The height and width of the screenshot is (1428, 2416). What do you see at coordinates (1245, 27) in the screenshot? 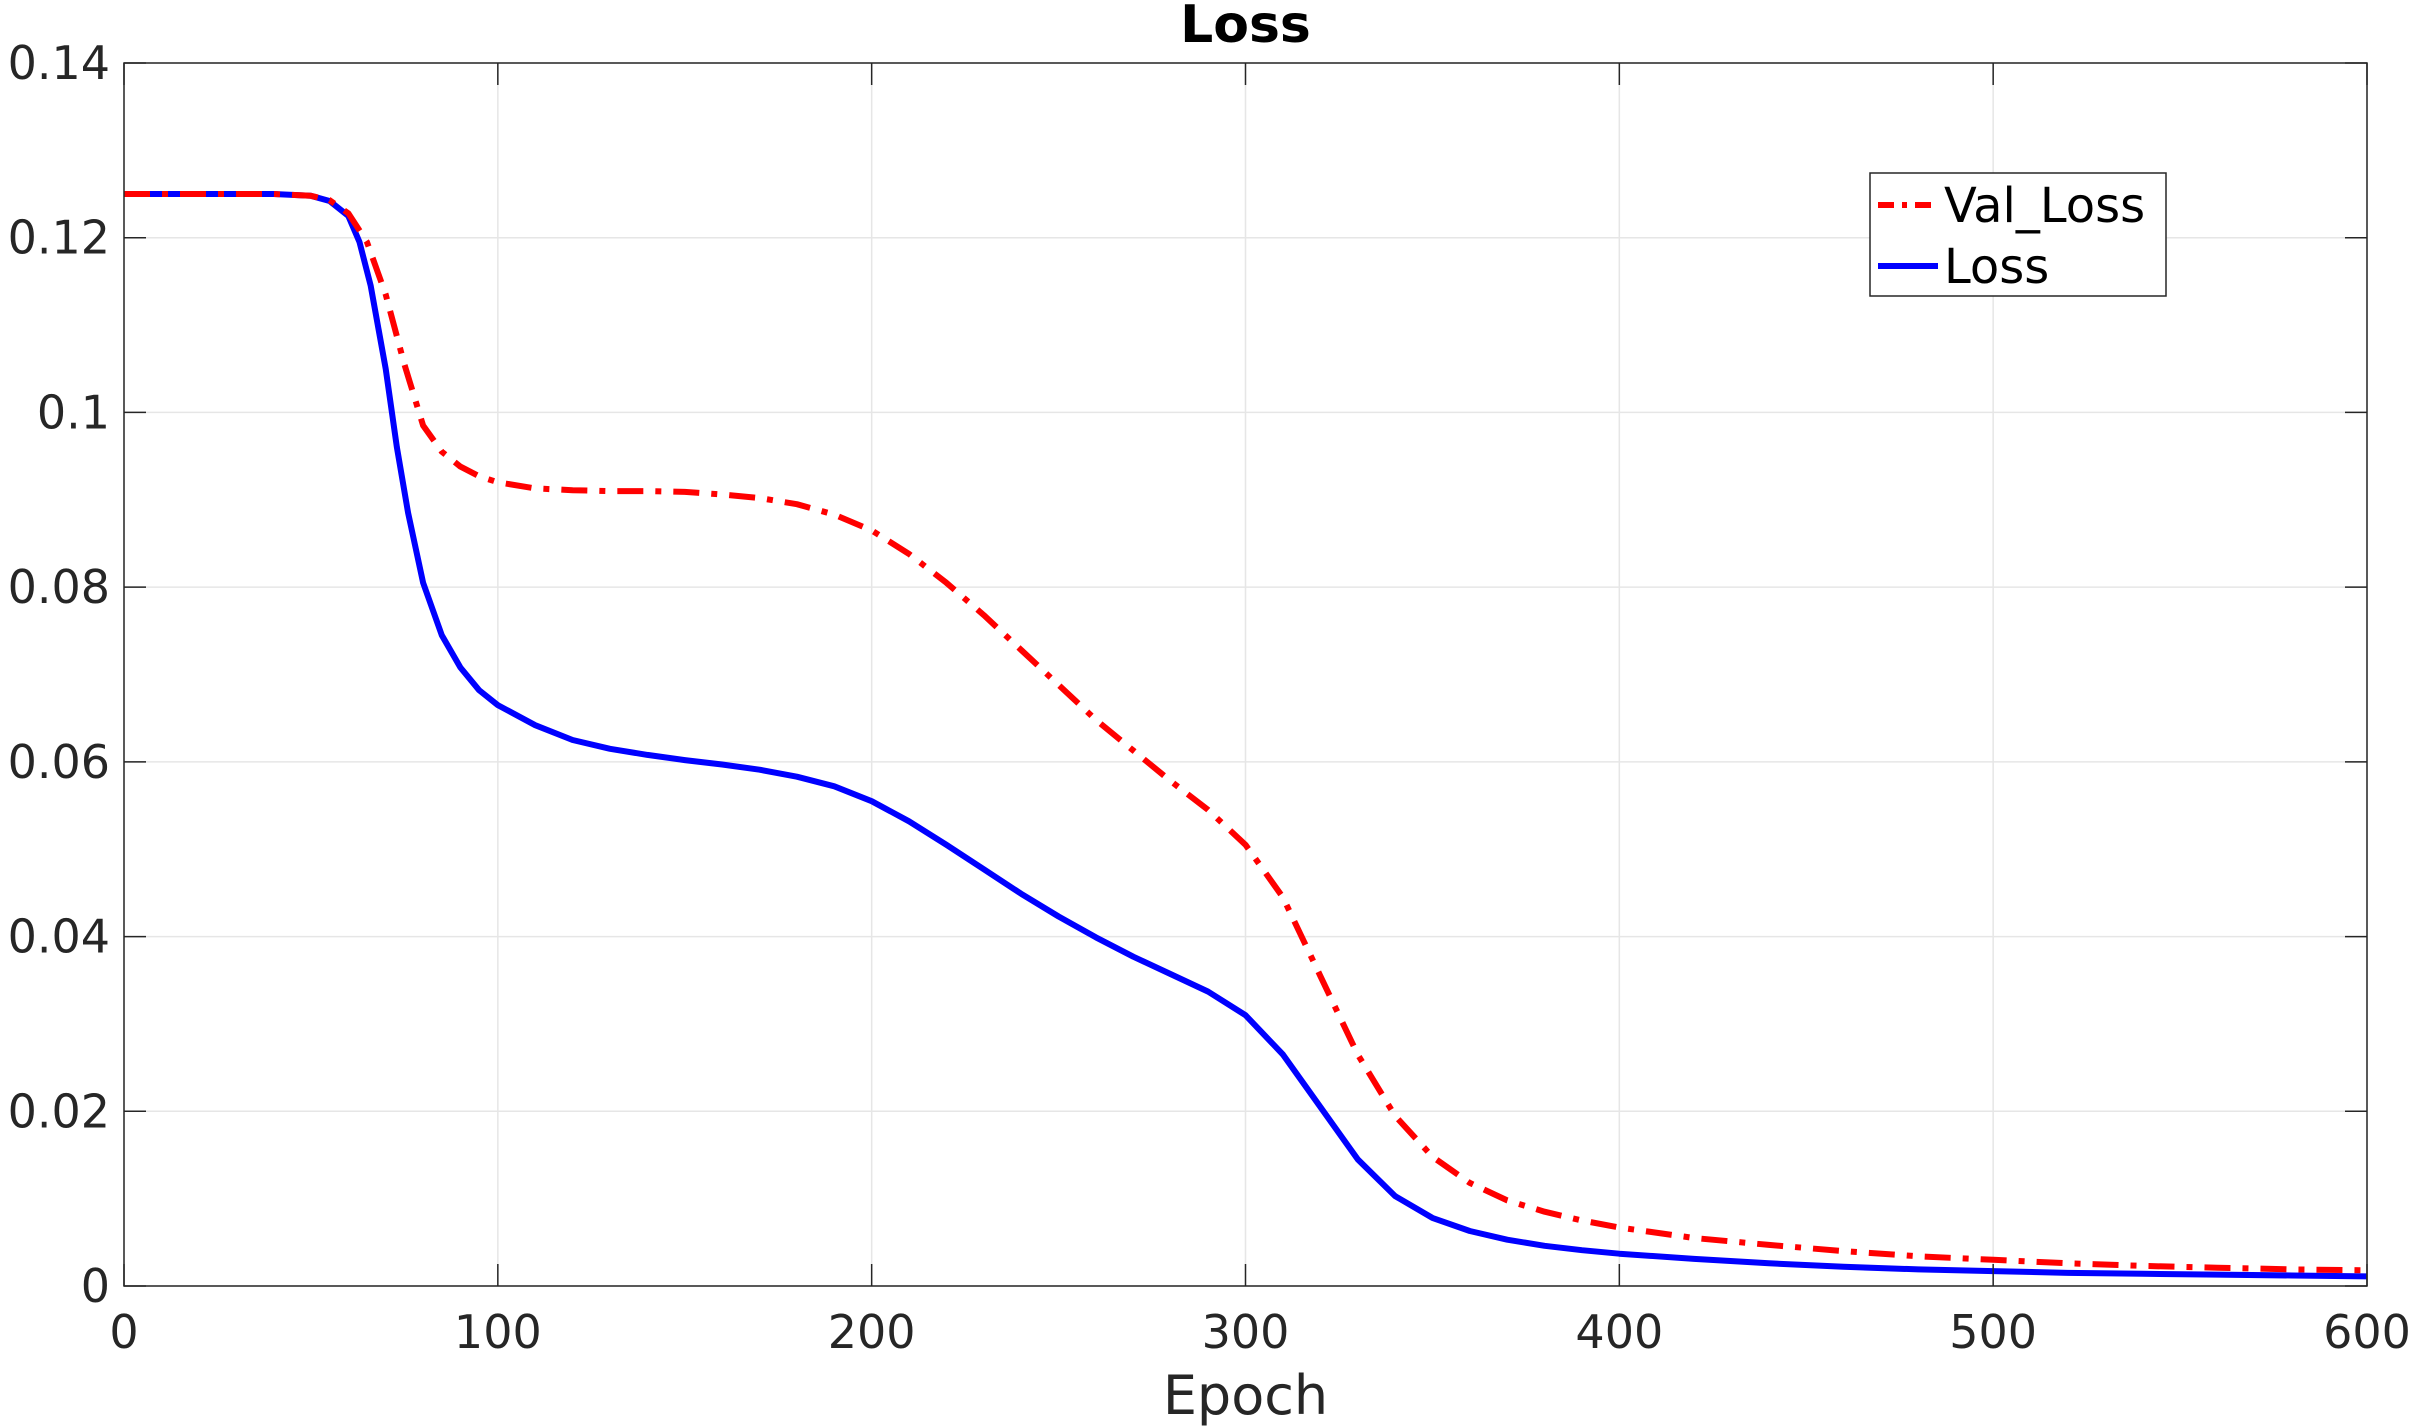
I see `chart-title: Loss` at bounding box center [1245, 27].